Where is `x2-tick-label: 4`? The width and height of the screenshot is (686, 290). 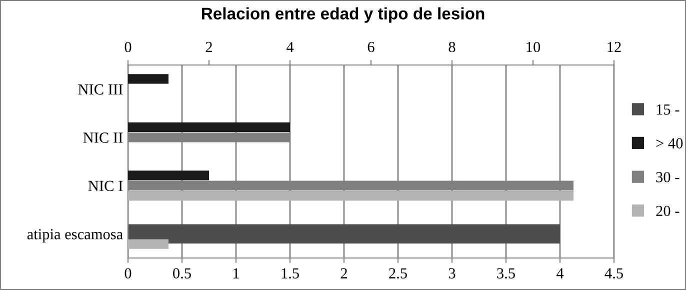
x2-tick-label: 4 is located at coordinates (290, 47).